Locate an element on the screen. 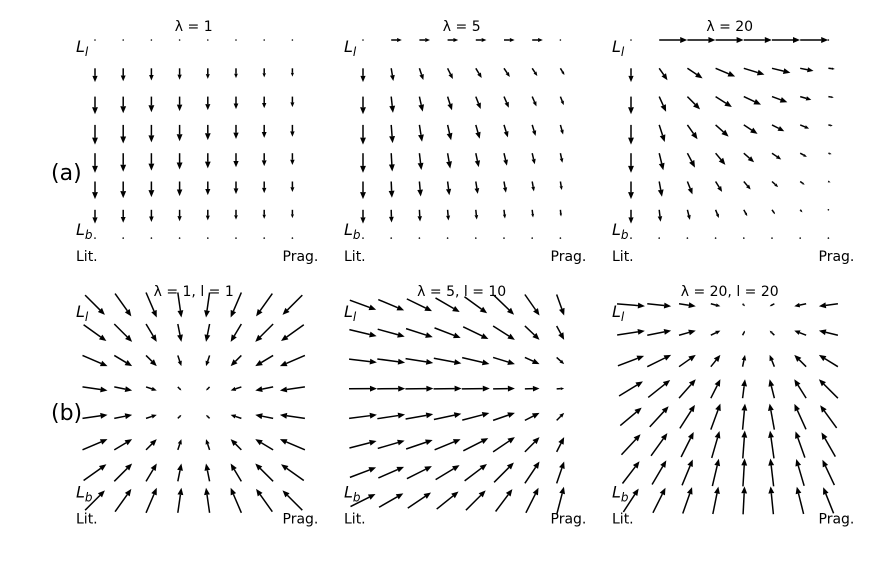  axis-label-left: Lit. is located at coordinates (87, 257).